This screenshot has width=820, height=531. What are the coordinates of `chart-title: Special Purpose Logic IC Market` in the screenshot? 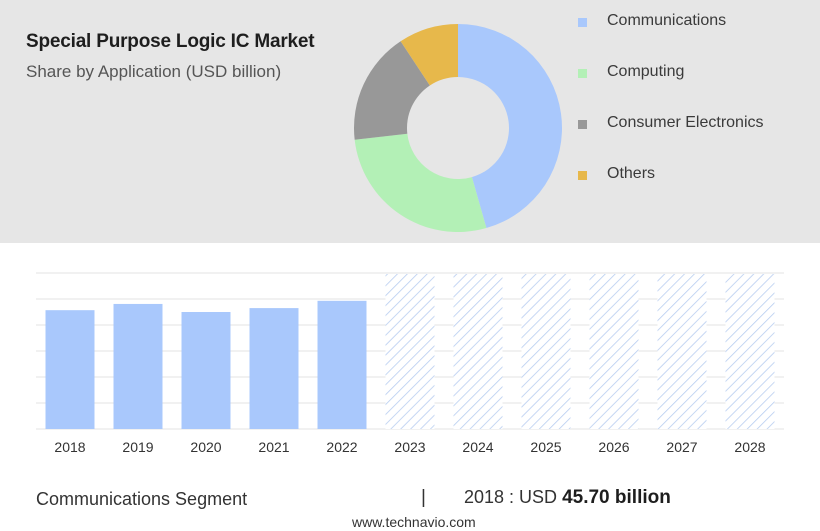 It's located at (170, 41).